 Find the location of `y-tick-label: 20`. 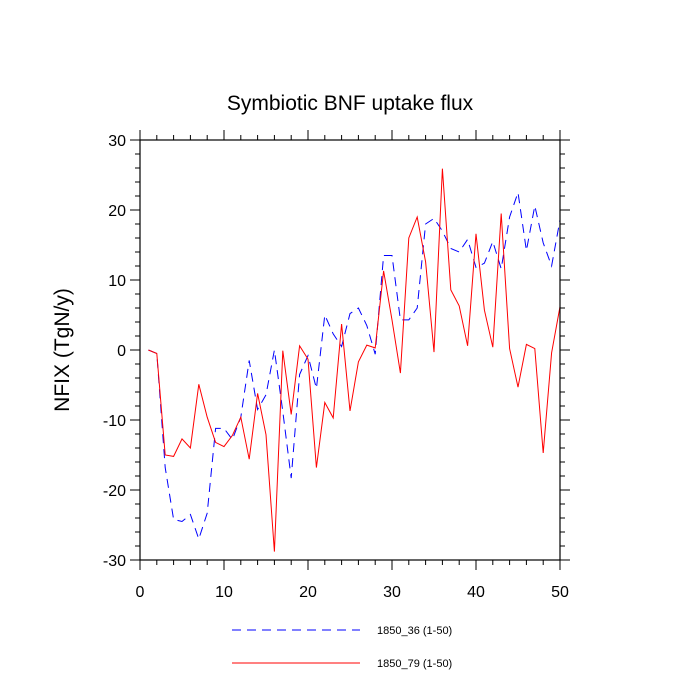

y-tick-label: 20 is located at coordinates (117, 211).